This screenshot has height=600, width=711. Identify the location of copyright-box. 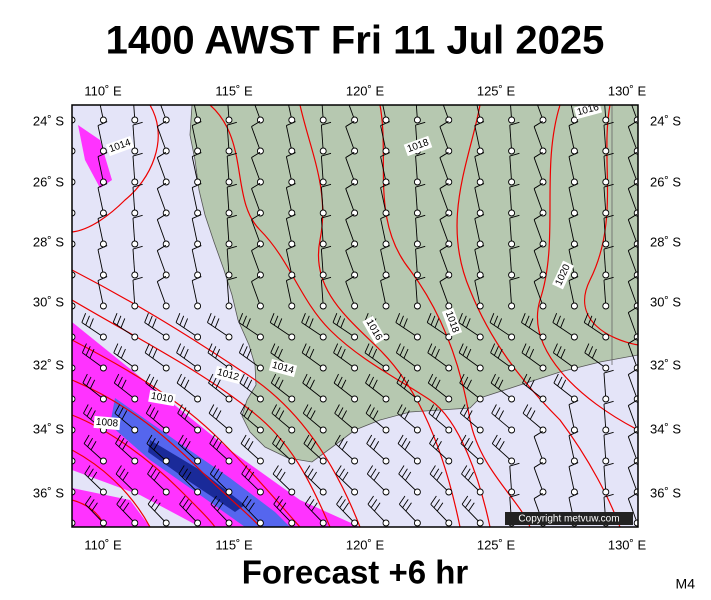
(569, 518).